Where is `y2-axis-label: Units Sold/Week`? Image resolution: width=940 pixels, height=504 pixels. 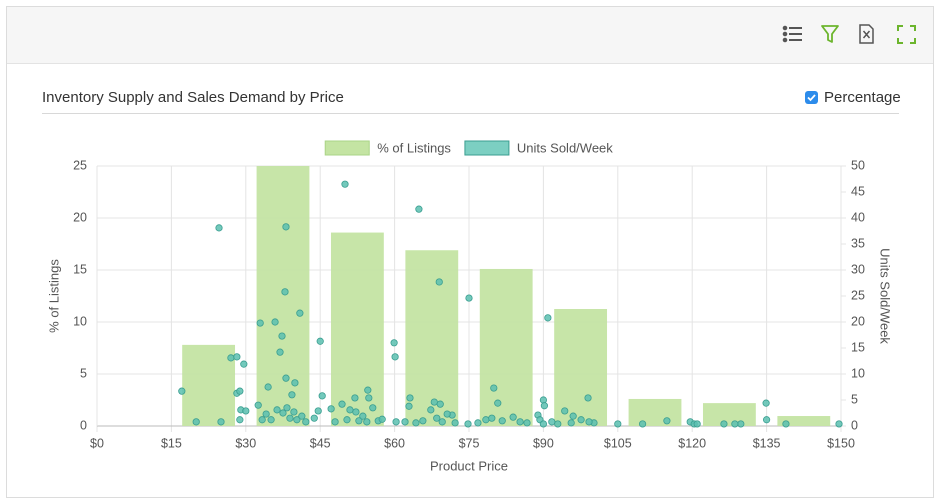
y2-axis-label: Units Sold/Week is located at coordinates (885, 296).